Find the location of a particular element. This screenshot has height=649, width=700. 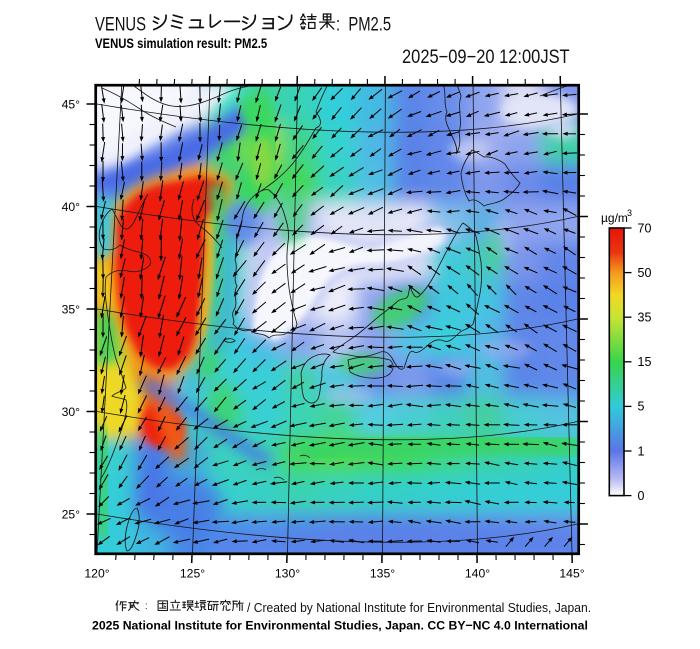

svg-text: 140° is located at coordinates (477, 574).